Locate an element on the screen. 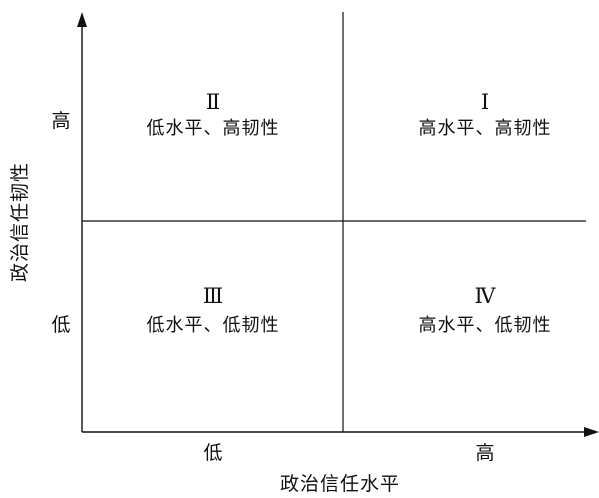  x-tick-high: 高 is located at coordinates (484, 453).